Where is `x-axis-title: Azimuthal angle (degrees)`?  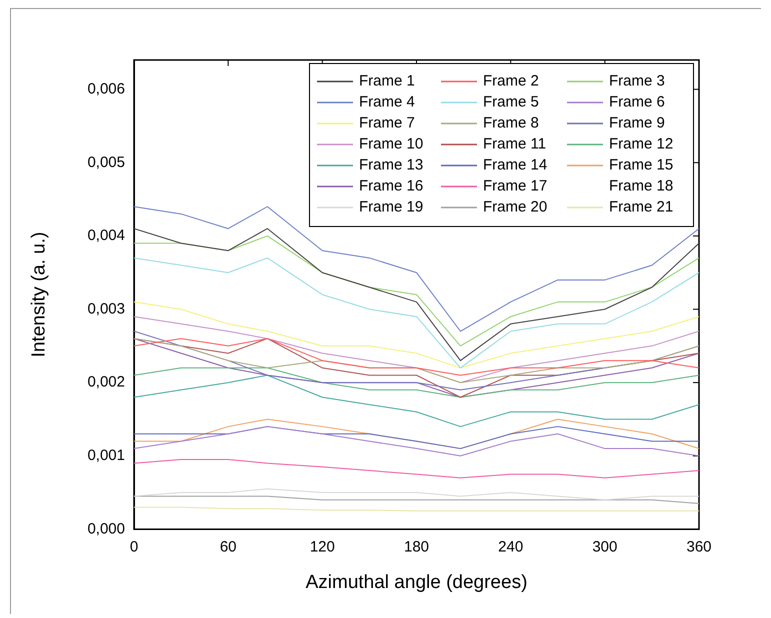
x-axis-title: Azimuthal angle (degrees) is located at coordinates (417, 582).